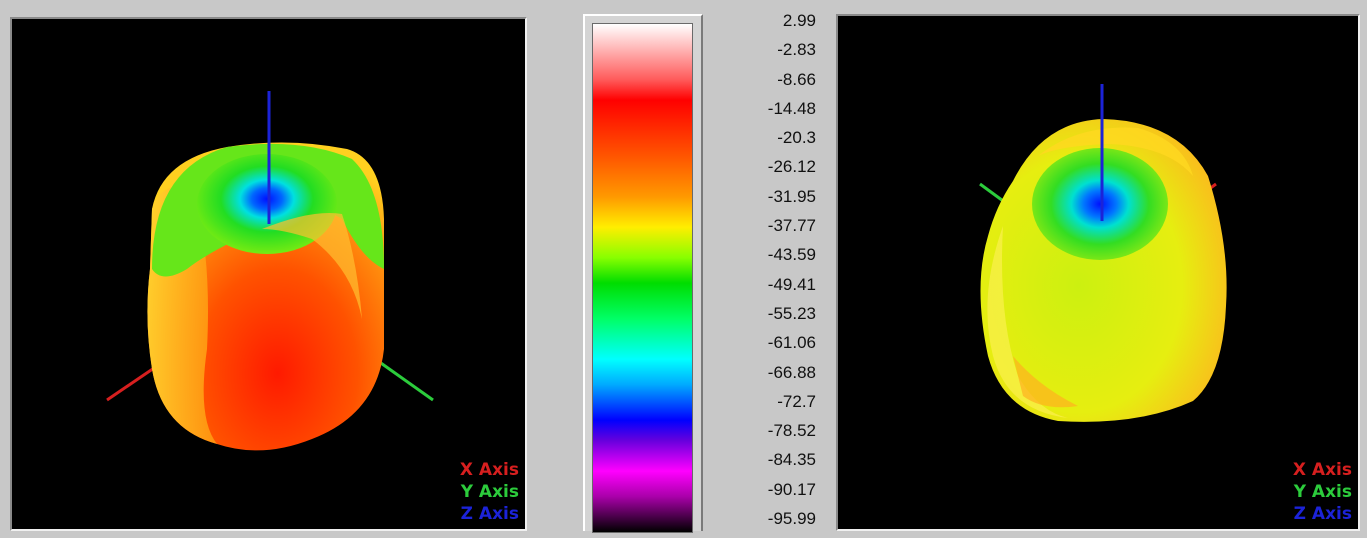 This screenshot has width=1367, height=538. I want to click on color-scale-tick: 2.99, so click(799, 20).